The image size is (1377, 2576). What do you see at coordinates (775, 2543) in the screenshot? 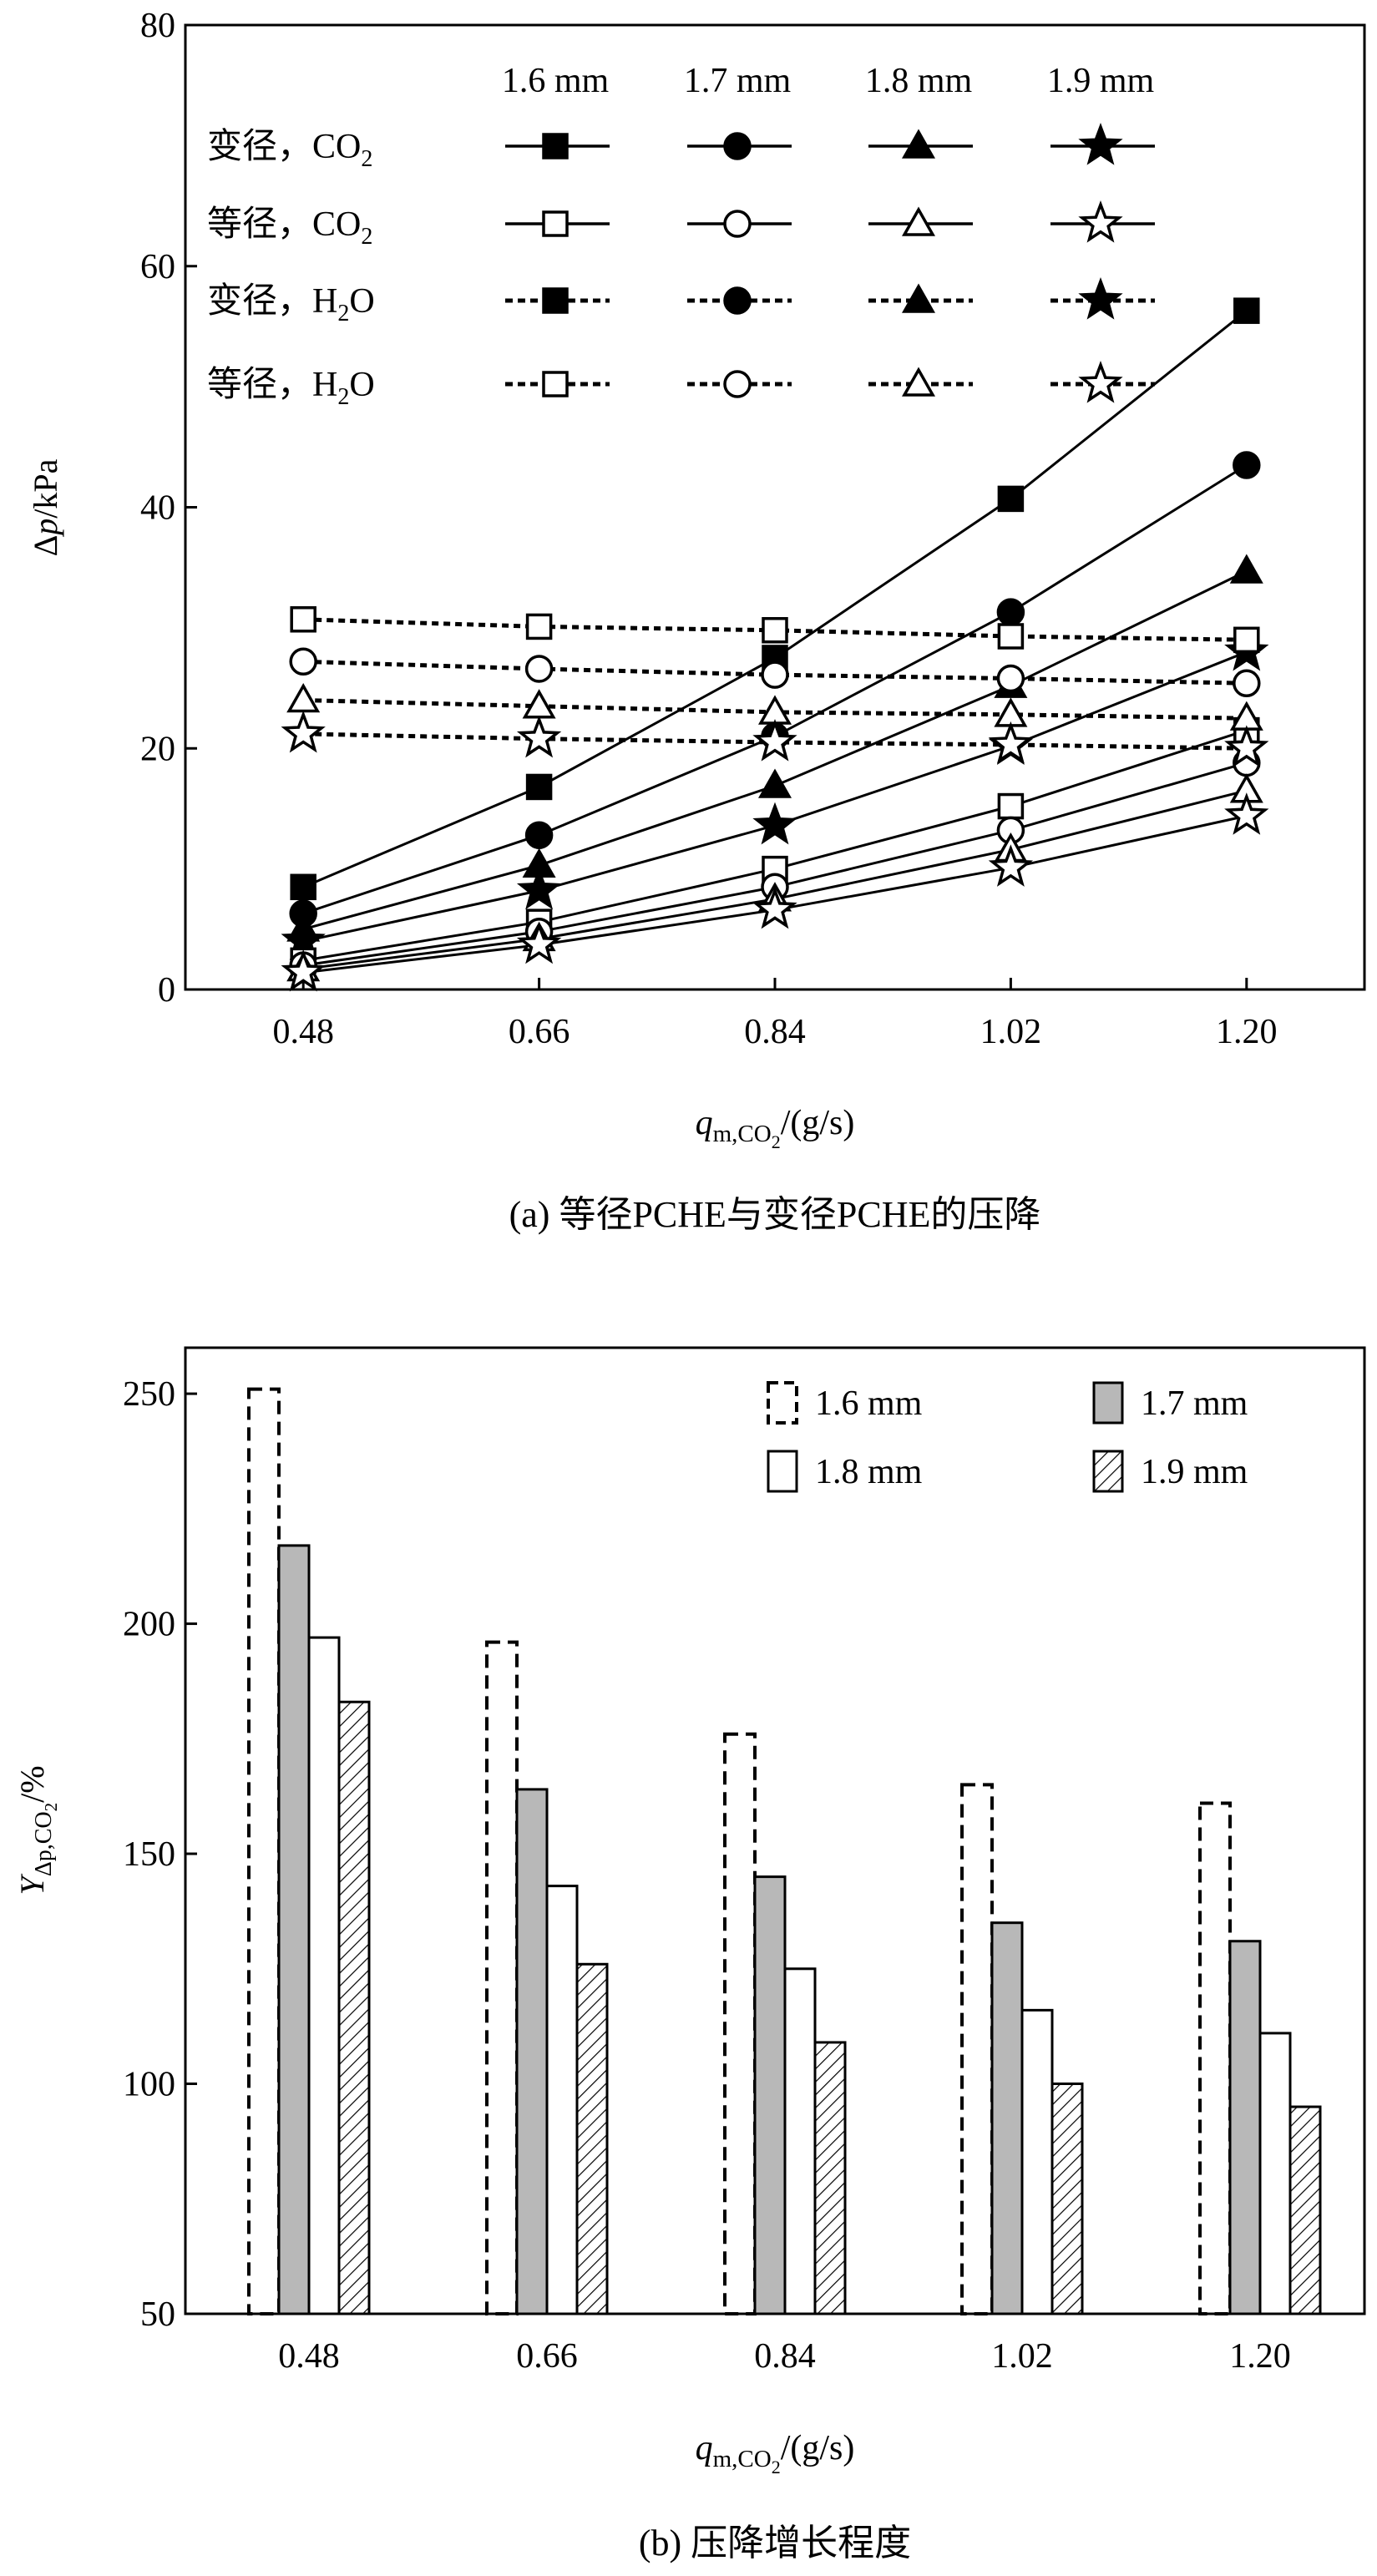
I see `panel-b-caption: (b) 压降增长程度` at bounding box center [775, 2543].